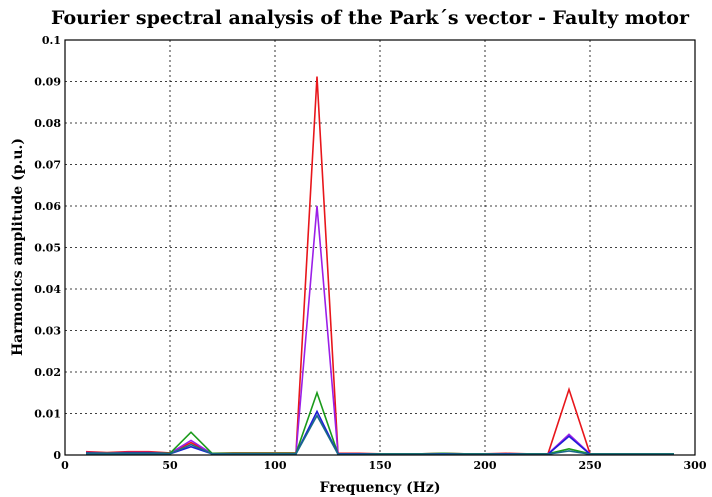 The image size is (712, 497). Describe the element at coordinates (47, 372) in the screenshot. I see `y-tick-label: 0.02` at that location.